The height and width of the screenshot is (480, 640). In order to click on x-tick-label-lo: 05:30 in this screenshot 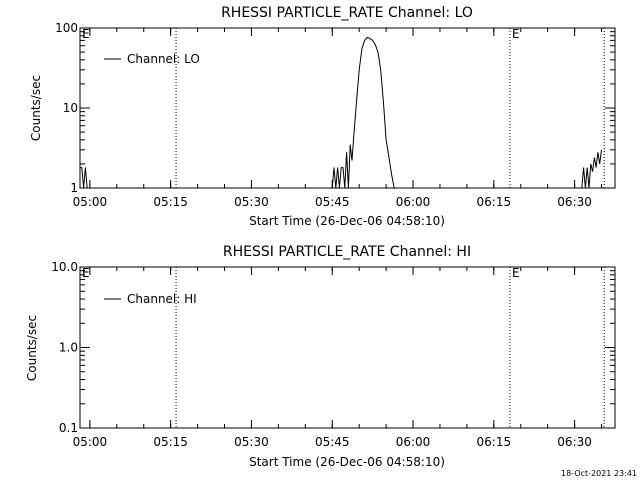, I will do `click(251, 202)`.